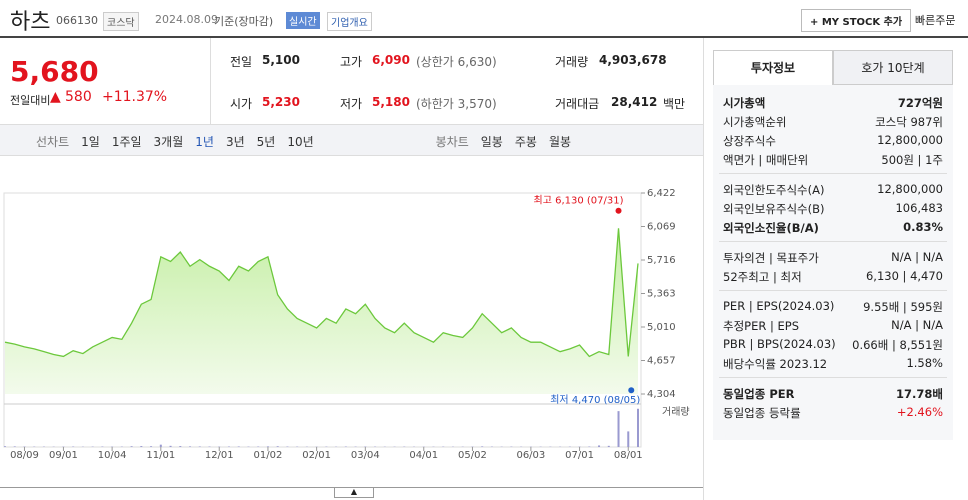  Describe the element at coordinates (204, 142) in the screenshot. I see `tab: 1년` at that location.